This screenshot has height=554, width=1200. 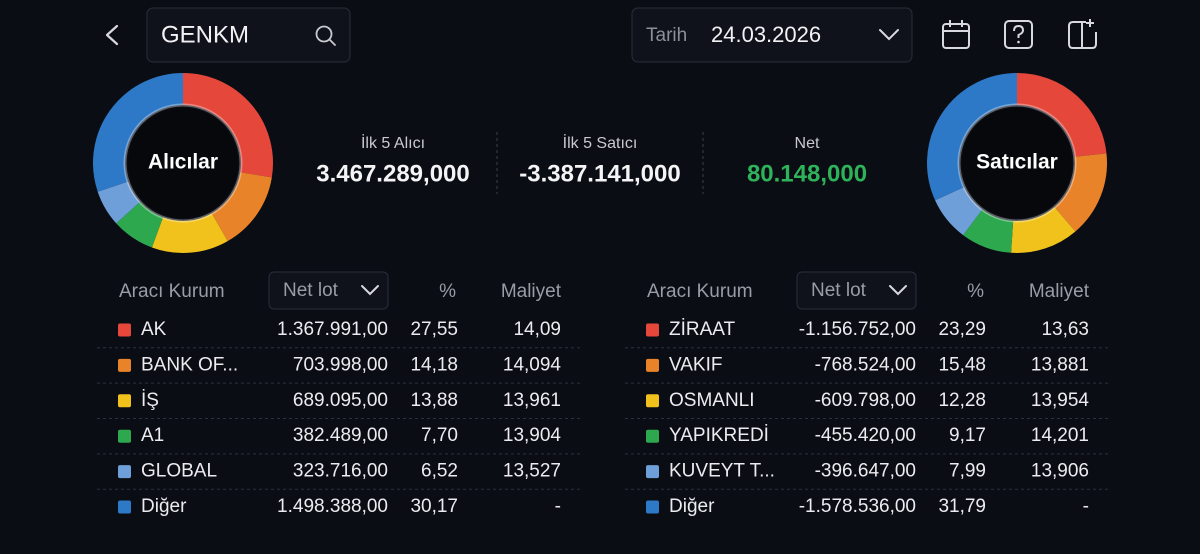 I want to click on layout-button, so click(x=1082, y=34).